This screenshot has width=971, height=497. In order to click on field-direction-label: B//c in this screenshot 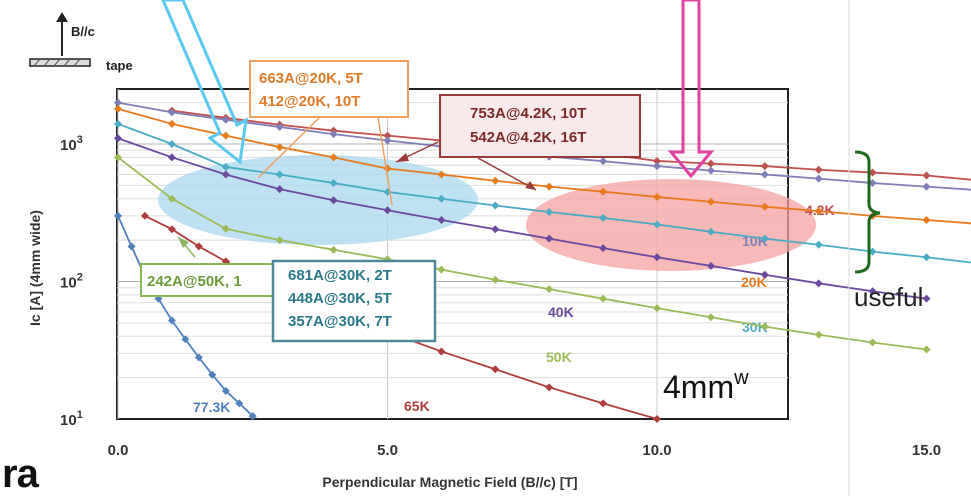, I will do `click(83, 31)`.